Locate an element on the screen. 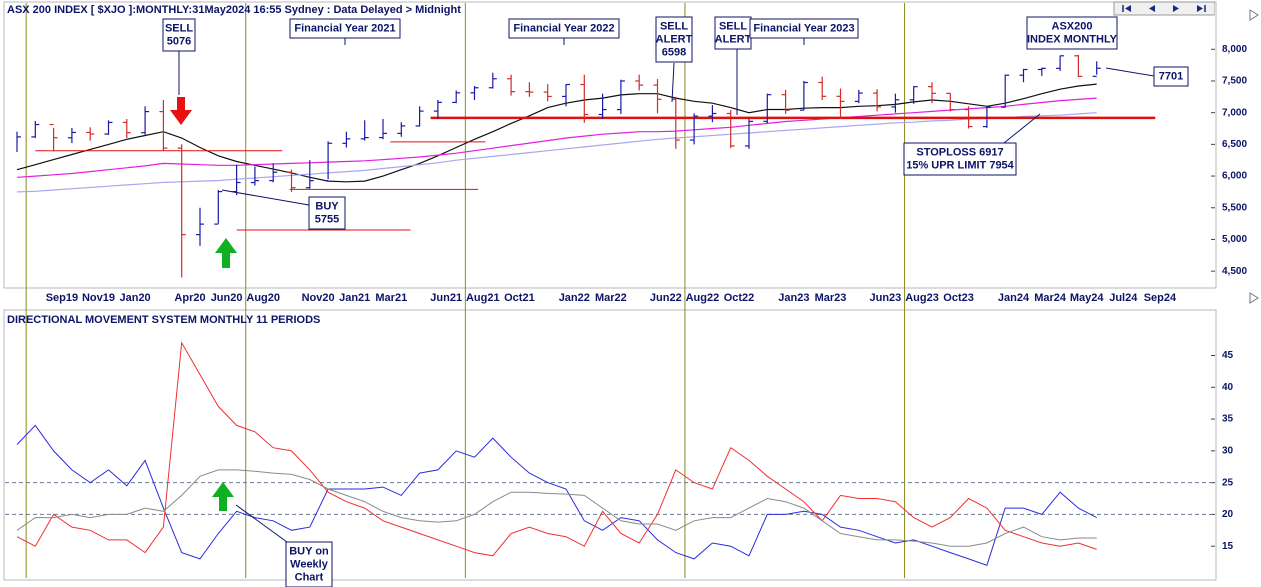 This screenshot has height=587, width=1261. annotation-text: INDEX MONTHLY is located at coordinates (1072, 39).